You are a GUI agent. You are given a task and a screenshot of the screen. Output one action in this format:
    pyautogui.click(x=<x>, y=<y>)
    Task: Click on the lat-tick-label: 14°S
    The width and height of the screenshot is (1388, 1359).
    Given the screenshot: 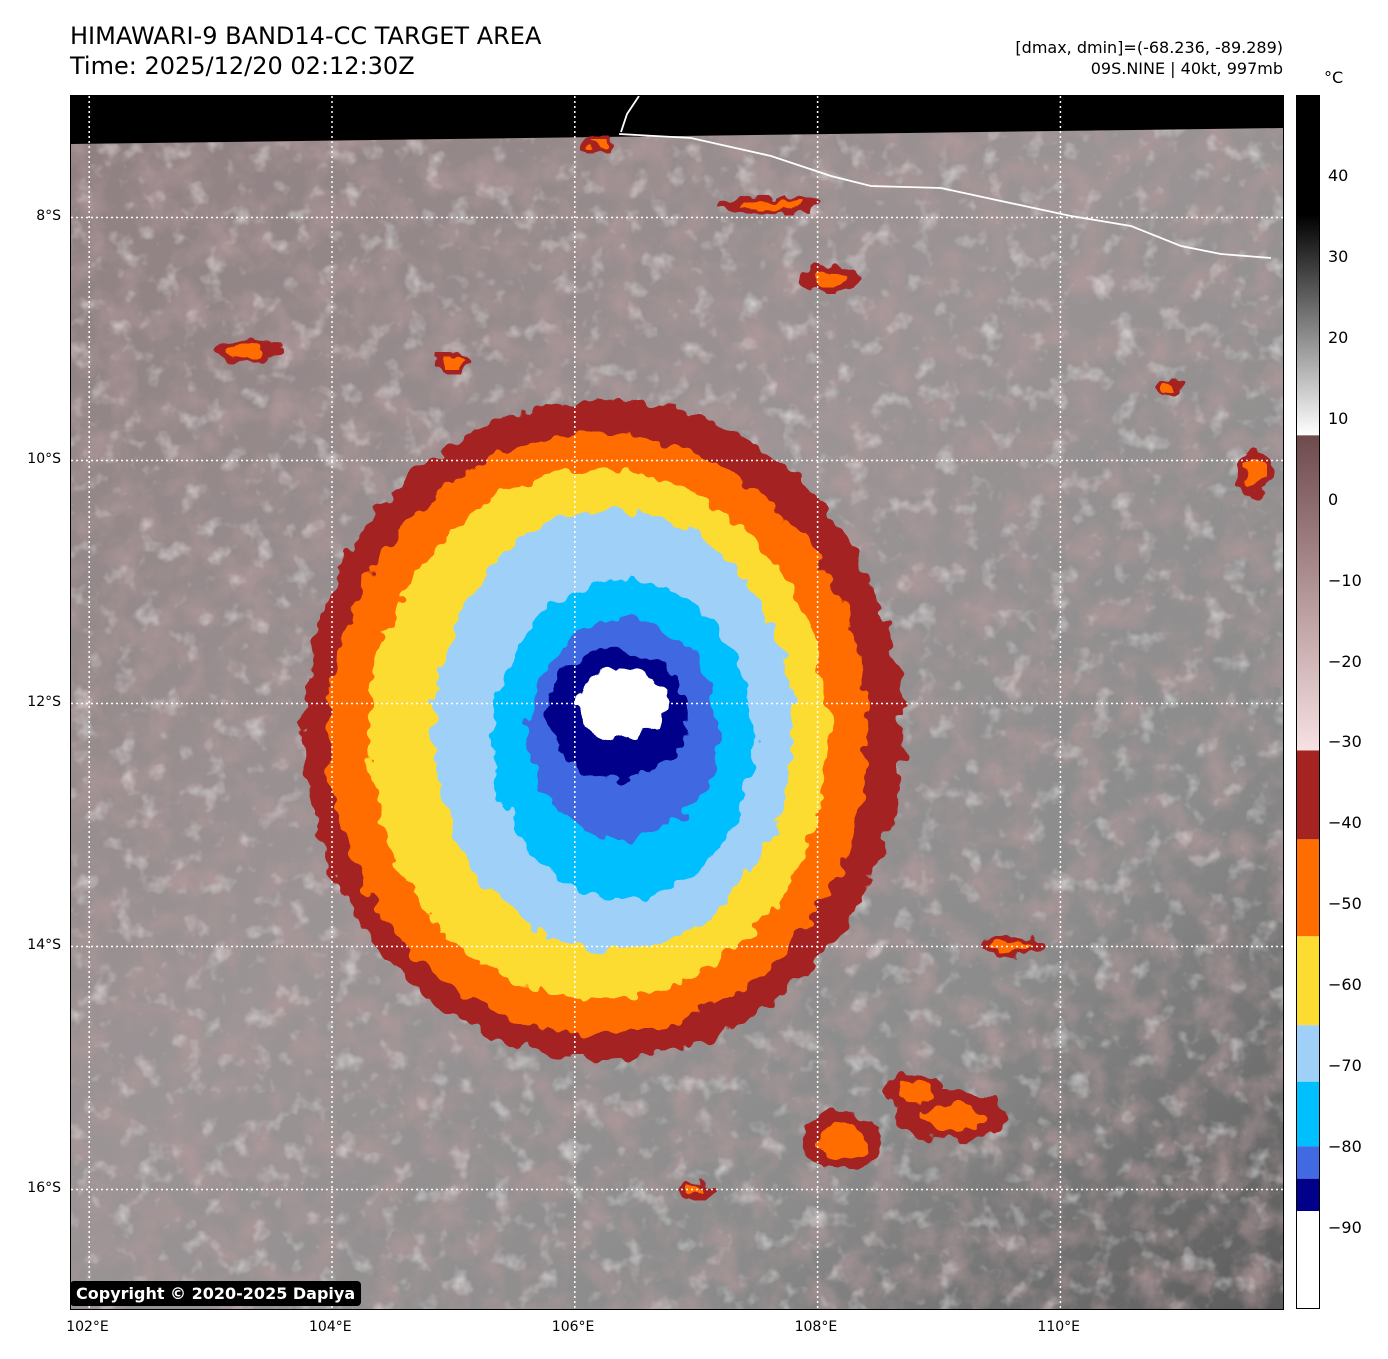 What is the action you would take?
    pyautogui.click(x=44, y=944)
    